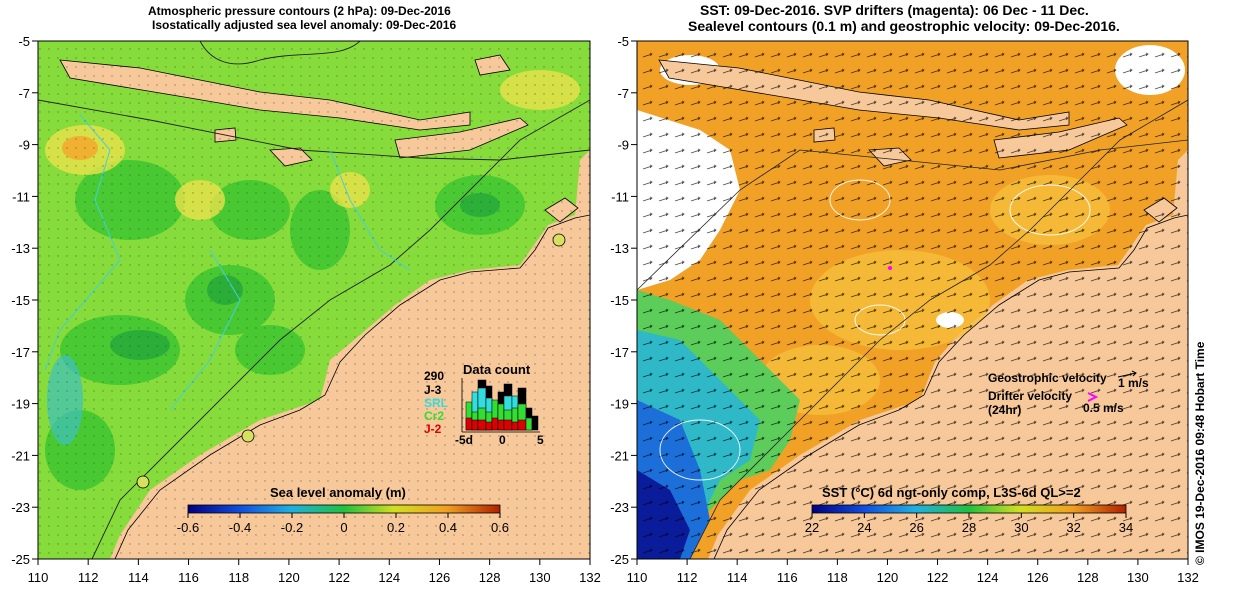 This screenshot has height=590, width=1250. I want to click on left-x-tick-112: 112, so click(88, 577).